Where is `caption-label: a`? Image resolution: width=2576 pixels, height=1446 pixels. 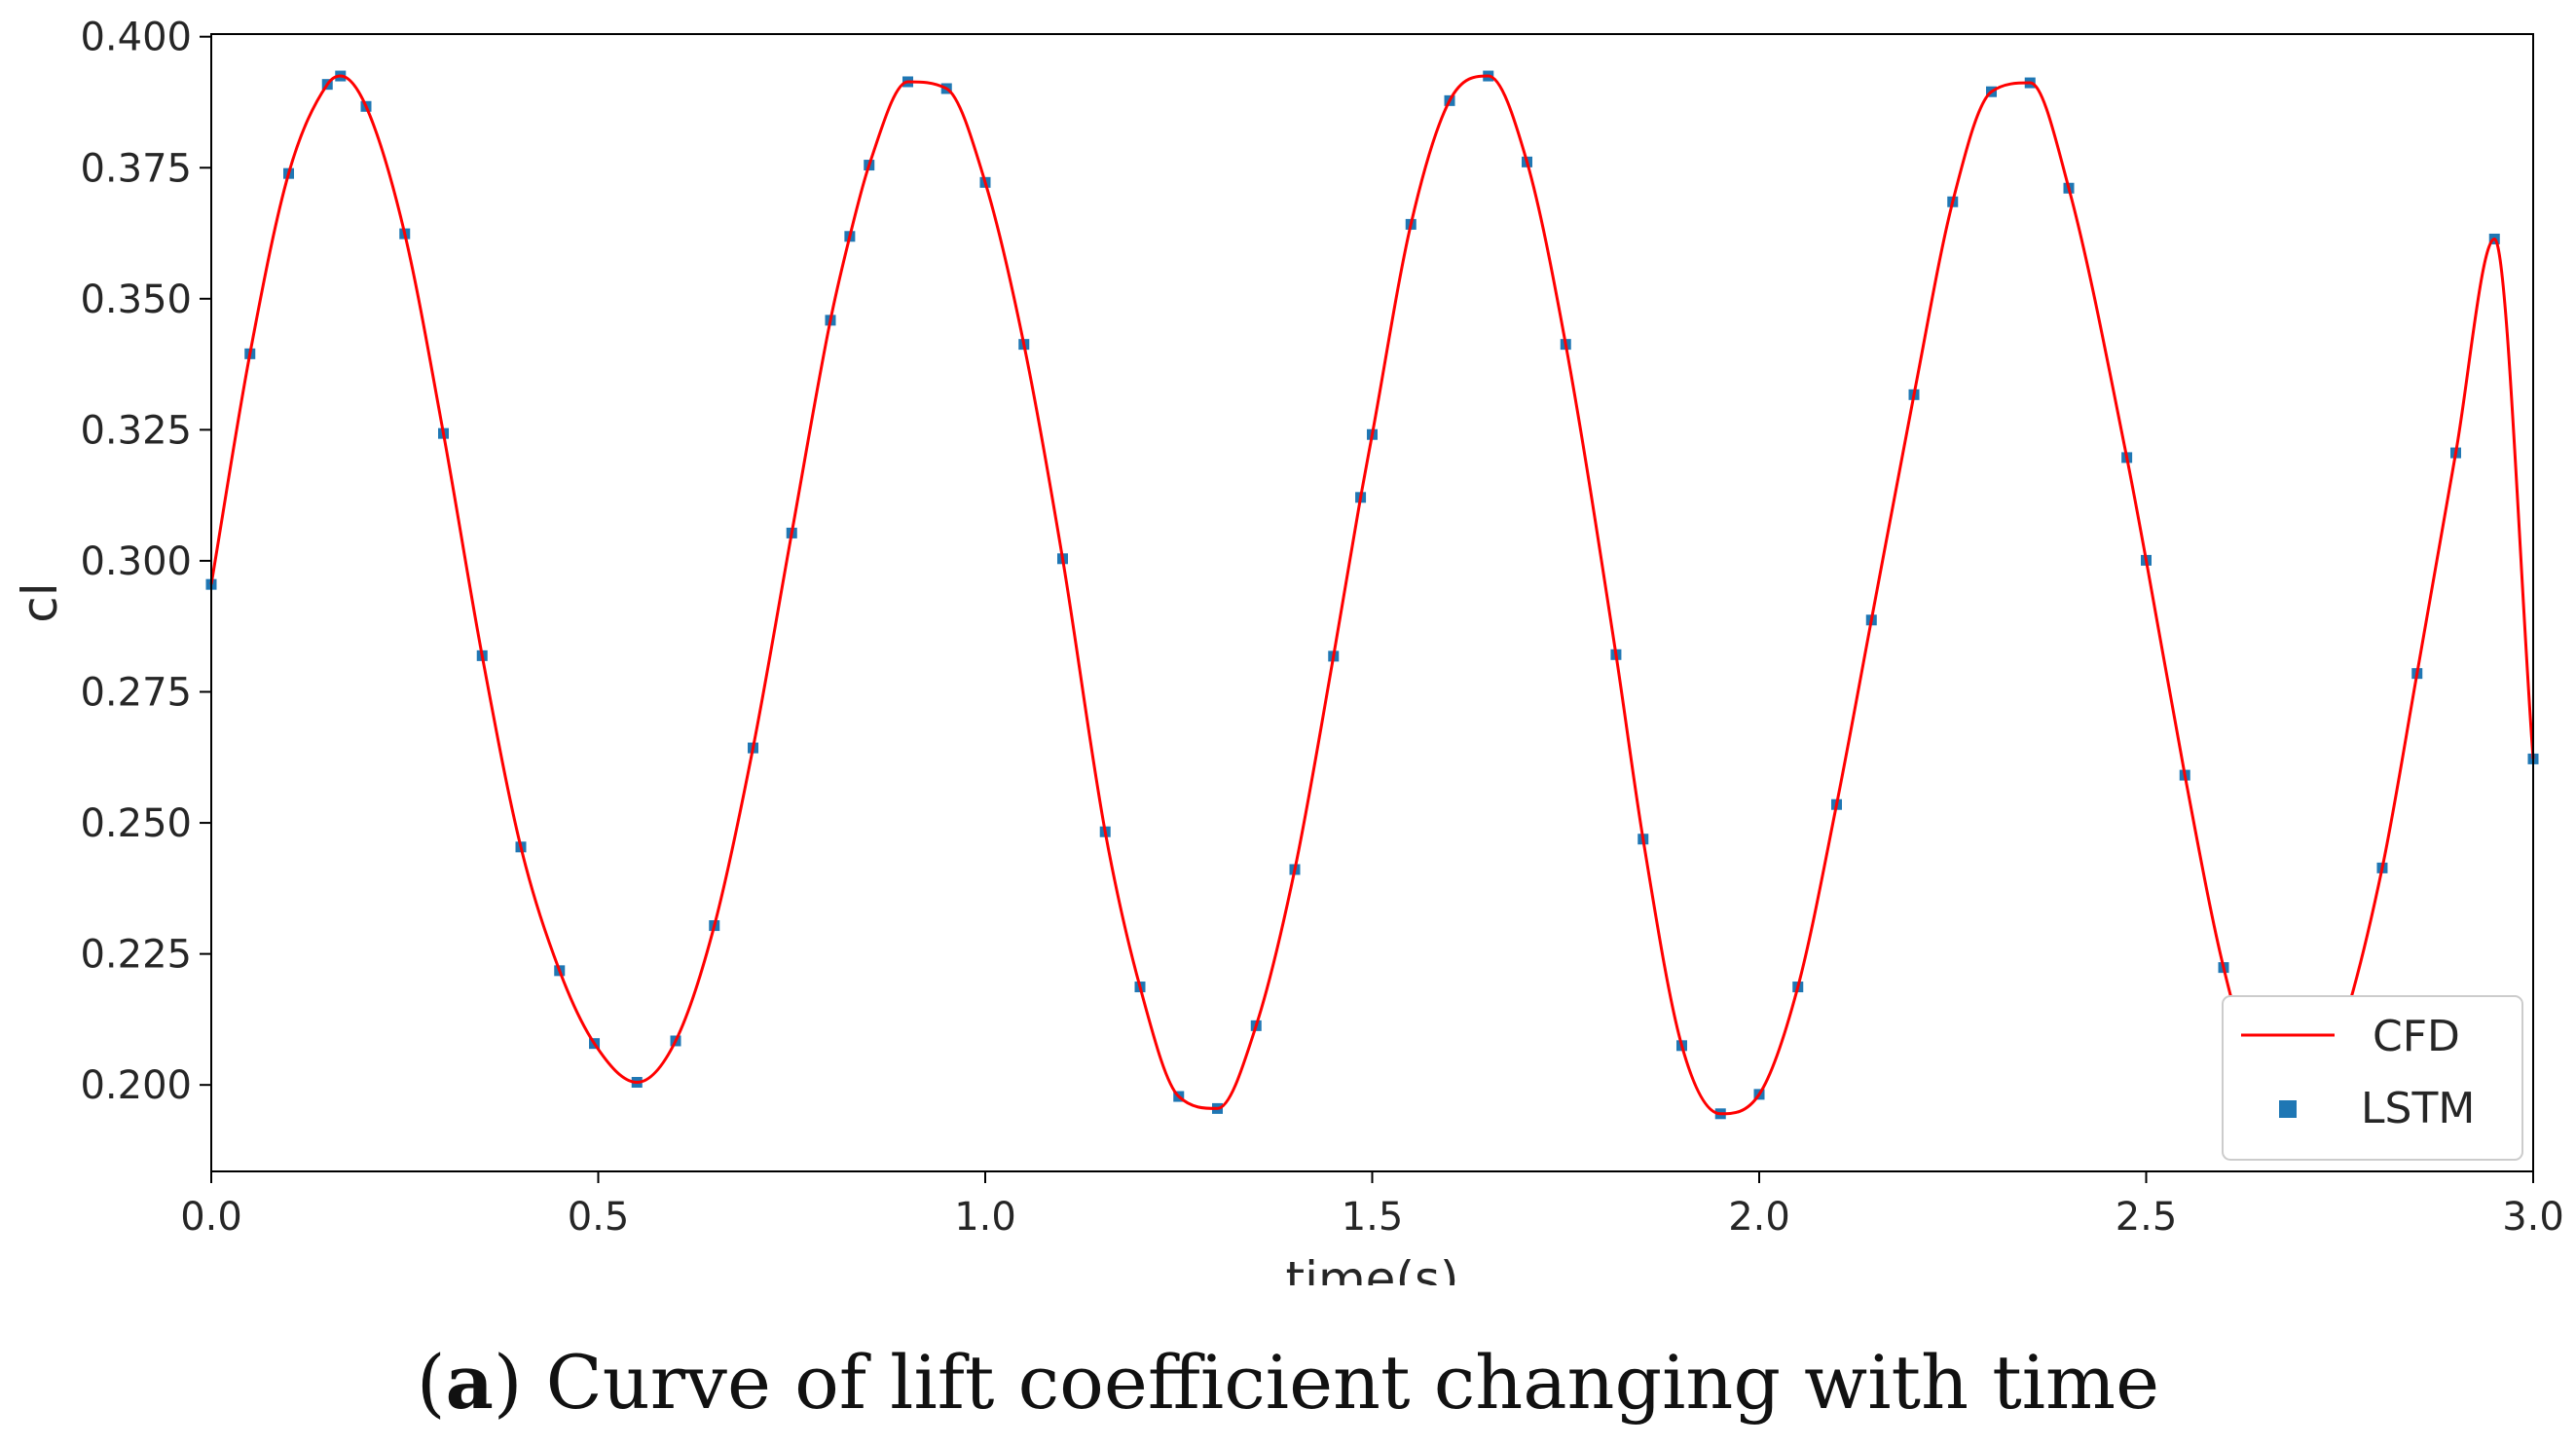 caption-label: a is located at coordinates (469, 1382).